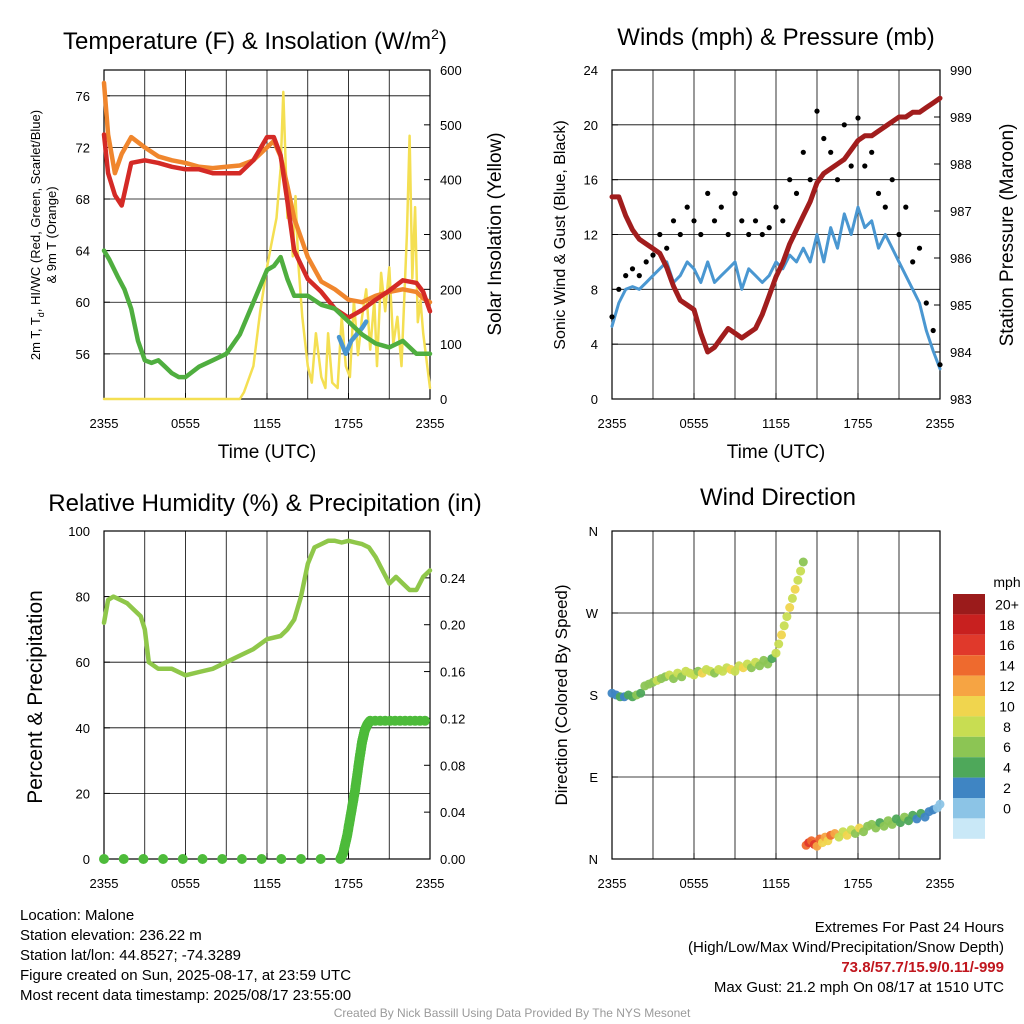 The width and height of the screenshot is (1024, 1024). I want to click on humidity-rtick-label: 0.24, so click(452, 578).